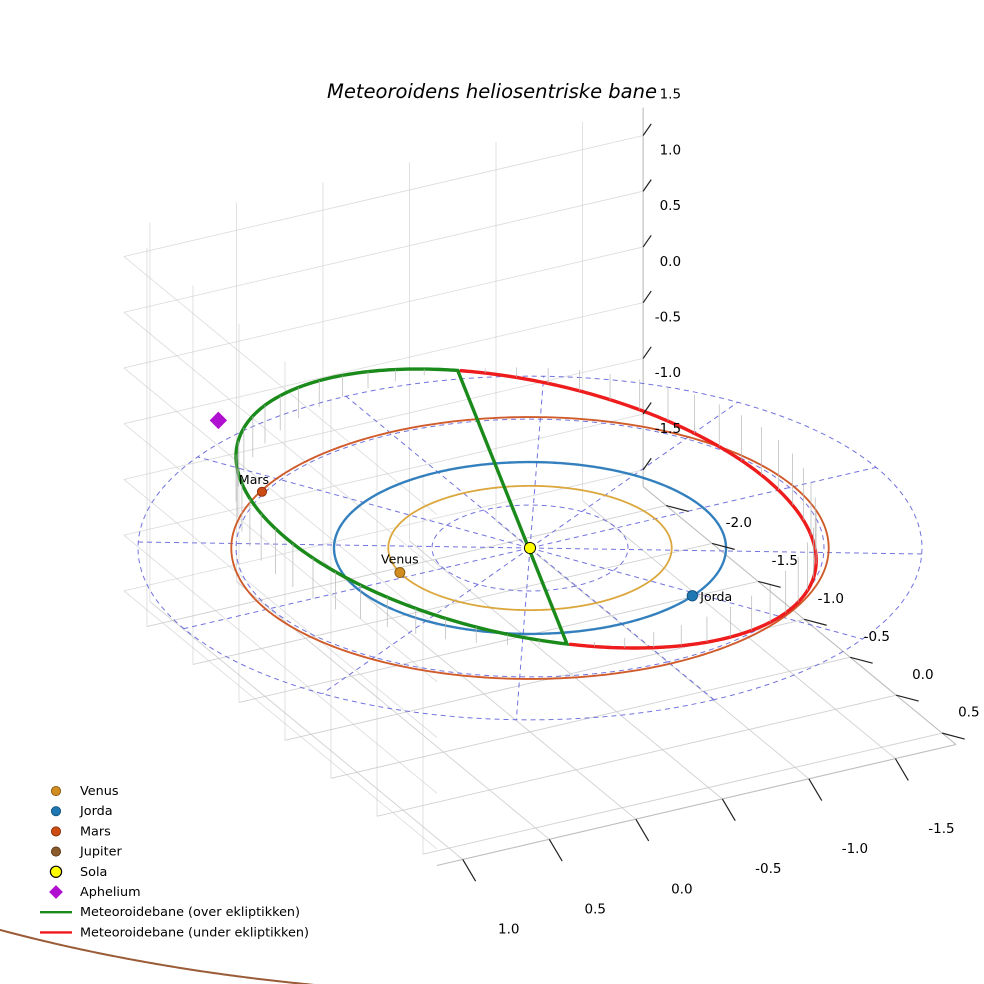 This screenshot has width=984, height=984. What do you see at coordinates (508, 930) in the screenshot?
I see `y-tick-5: 1.0` at bounding box center [508, 930].